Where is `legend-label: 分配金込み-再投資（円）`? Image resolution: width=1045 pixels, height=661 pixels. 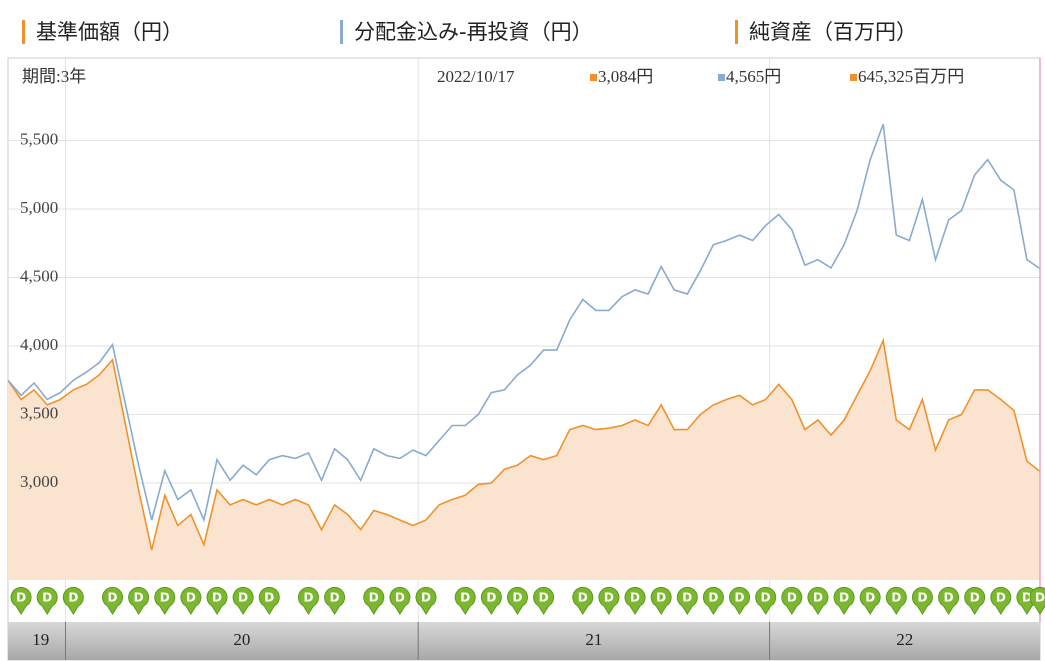
legend-label: 分配金込み-再投資（円） is located at coordinates (473, 32).